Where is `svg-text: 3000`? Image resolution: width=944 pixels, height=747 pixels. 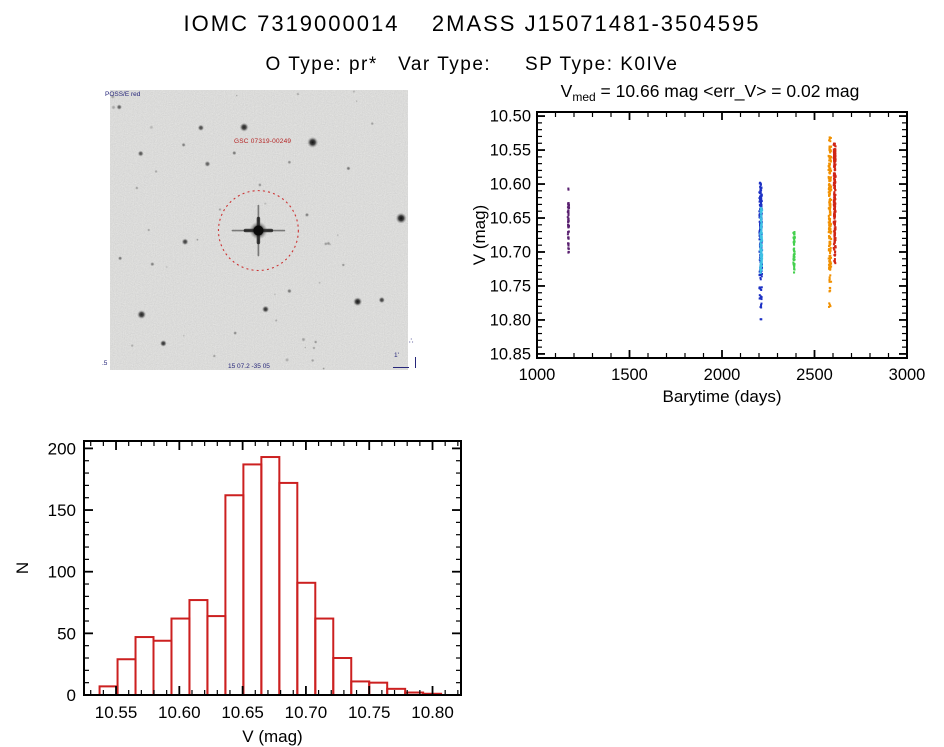
svg-text: 3000 is located at coordinates (907, 375).